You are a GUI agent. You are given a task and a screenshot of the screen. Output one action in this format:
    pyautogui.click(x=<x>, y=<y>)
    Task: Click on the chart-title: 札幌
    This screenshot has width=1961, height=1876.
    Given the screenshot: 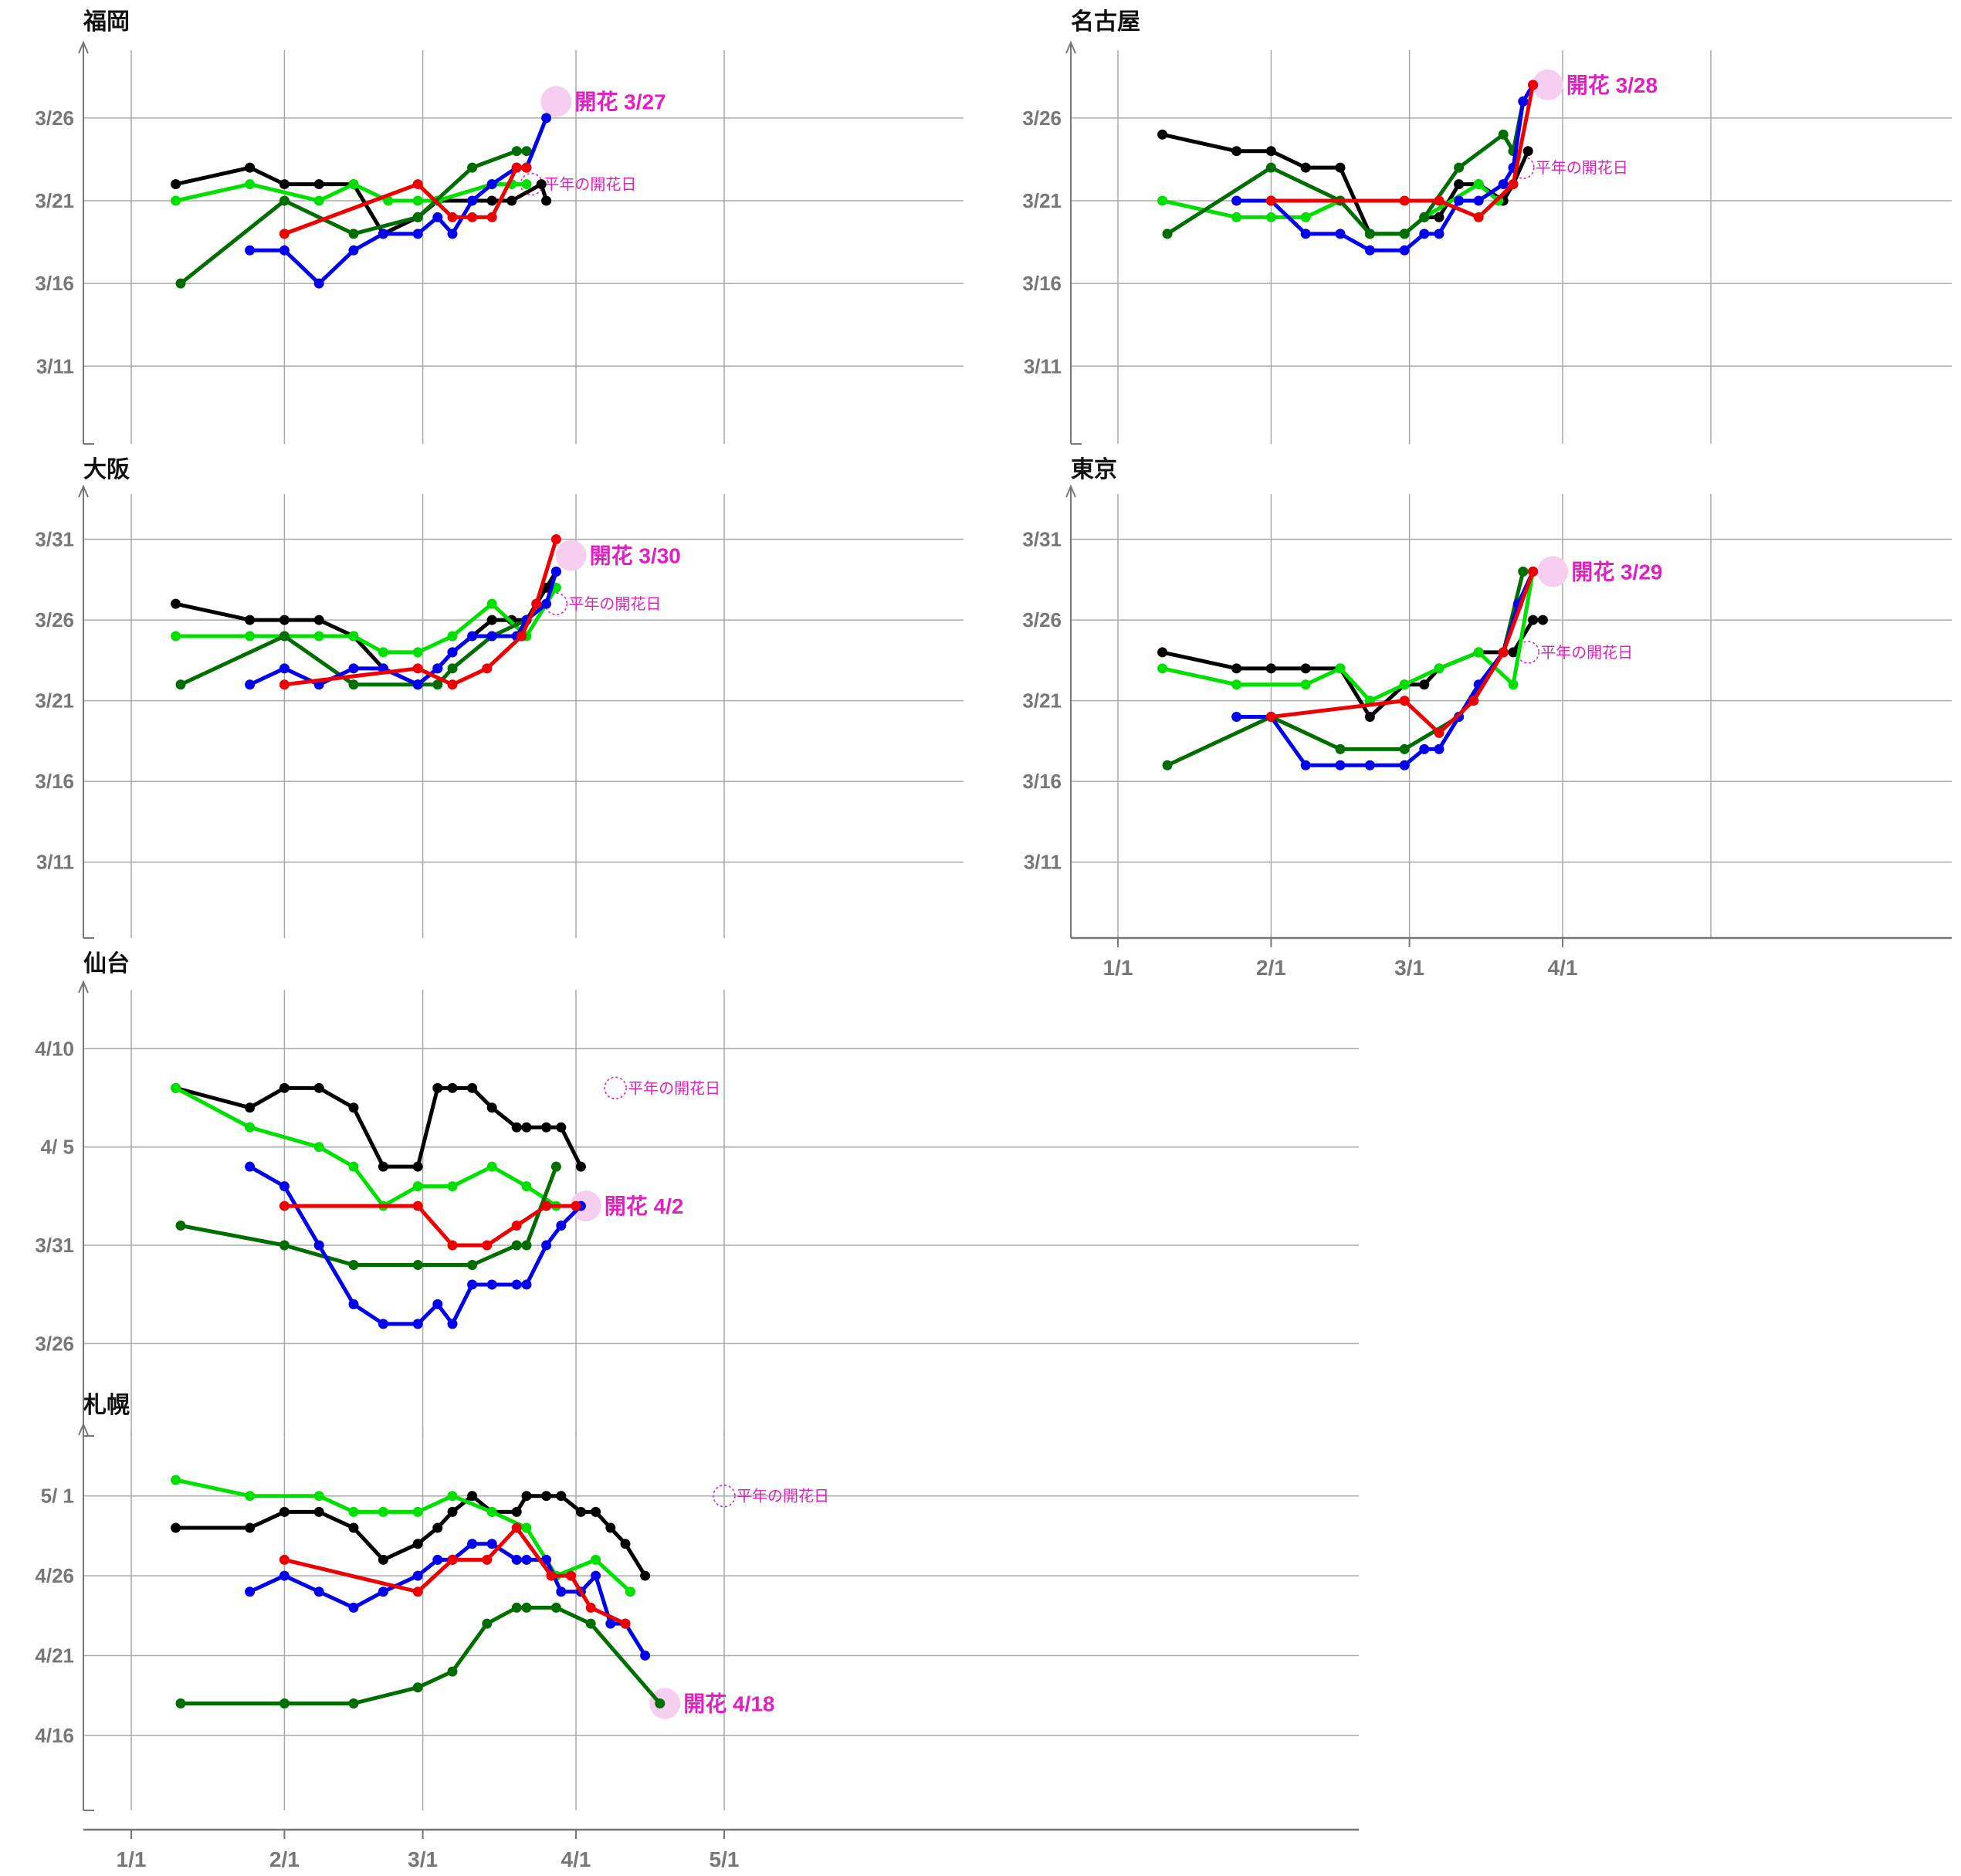 What is the action you would take?
    pyautogui.click(x=106, y=1405)
    